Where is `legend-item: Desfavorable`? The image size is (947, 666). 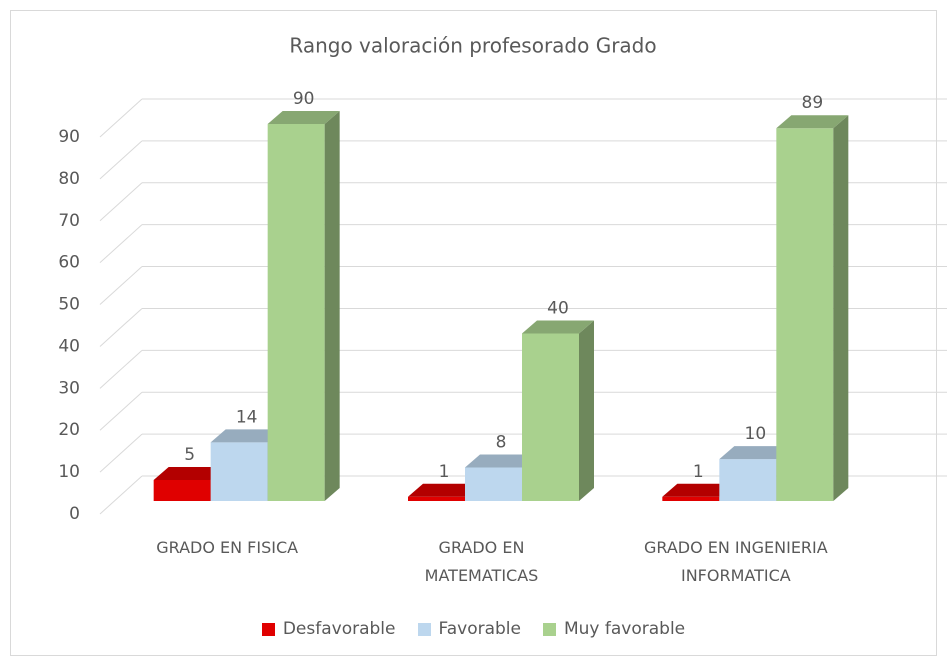
legend-item: Desfavorable is located at coordinates (328, 629).